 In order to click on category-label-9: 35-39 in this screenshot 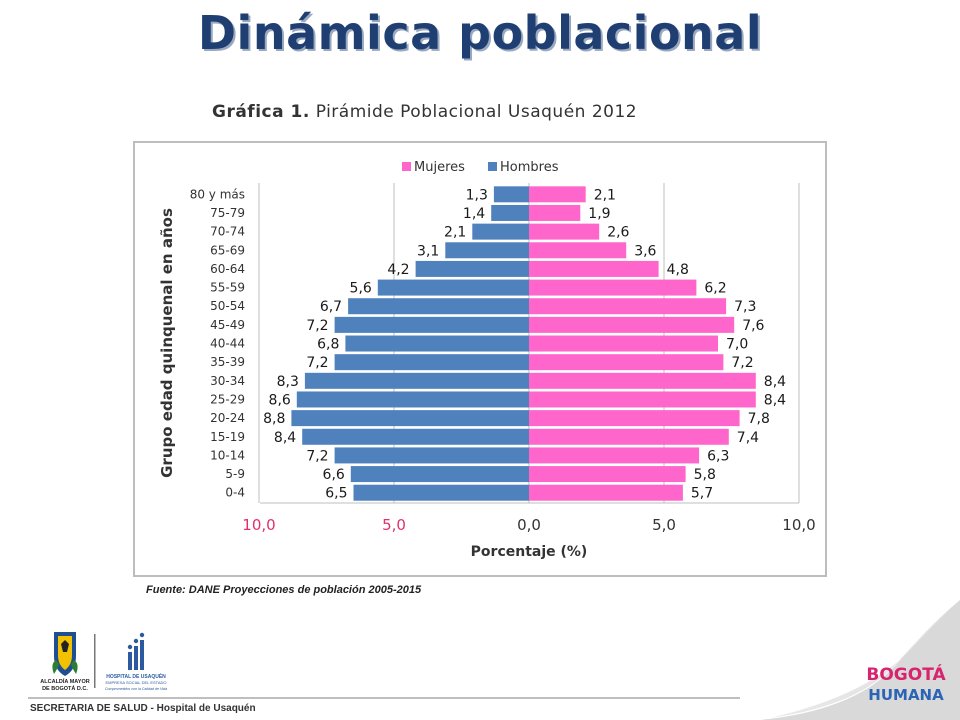, I will do `click(227, 362)`.